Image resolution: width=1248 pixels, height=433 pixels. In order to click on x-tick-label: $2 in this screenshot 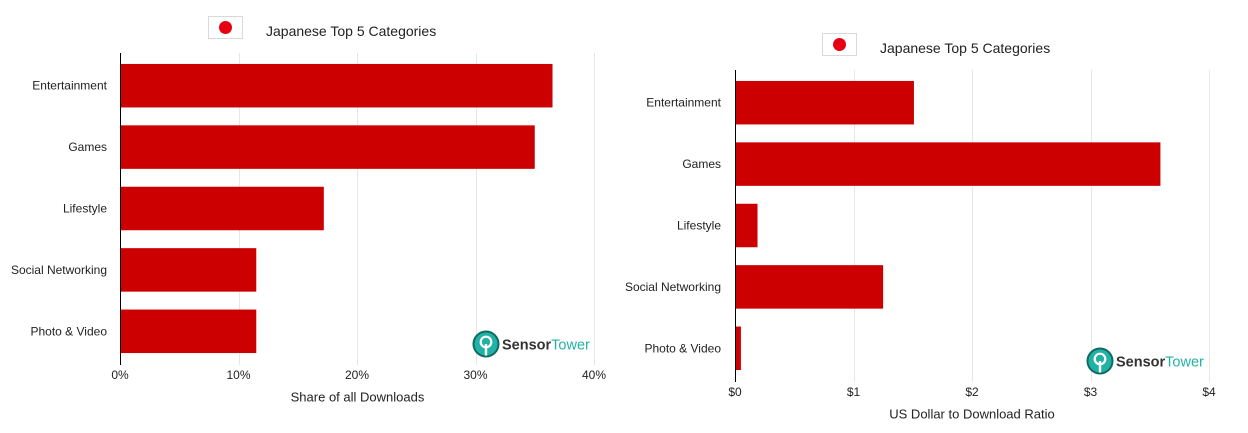, I will do `click(972, 392)`.